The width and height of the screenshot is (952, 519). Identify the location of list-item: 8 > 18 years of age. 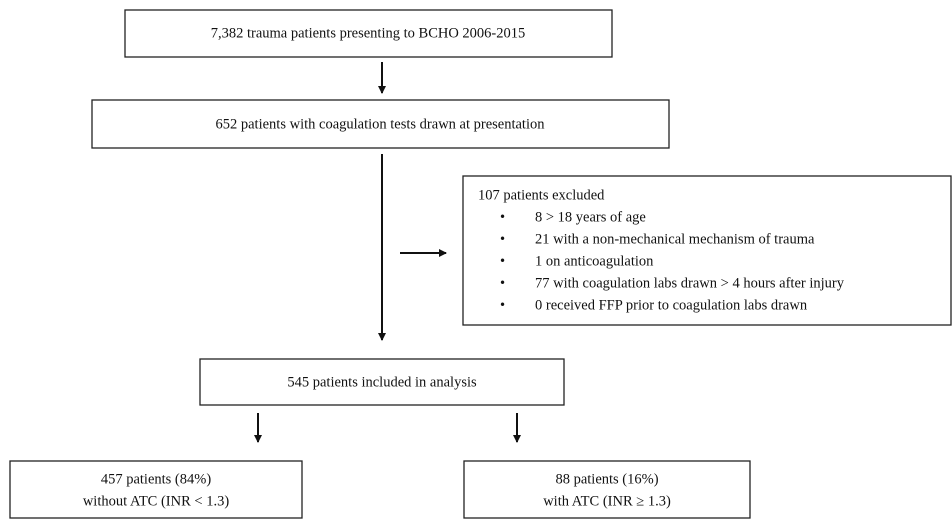
(590, 217).